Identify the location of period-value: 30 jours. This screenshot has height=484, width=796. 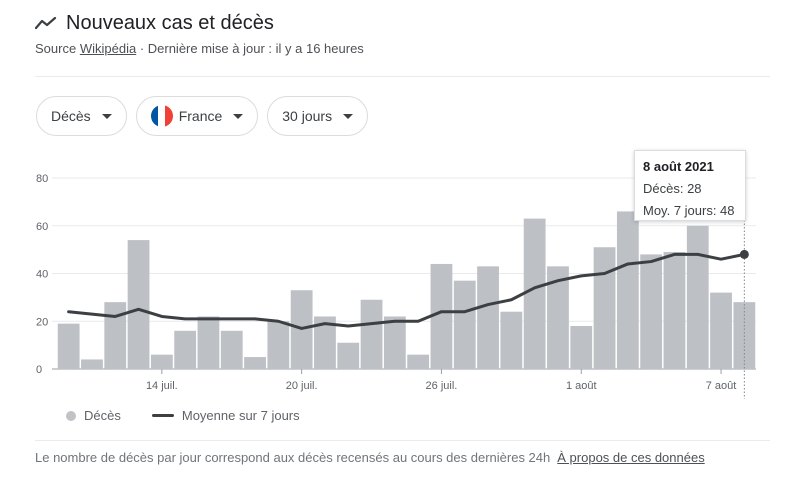
(307, 116).